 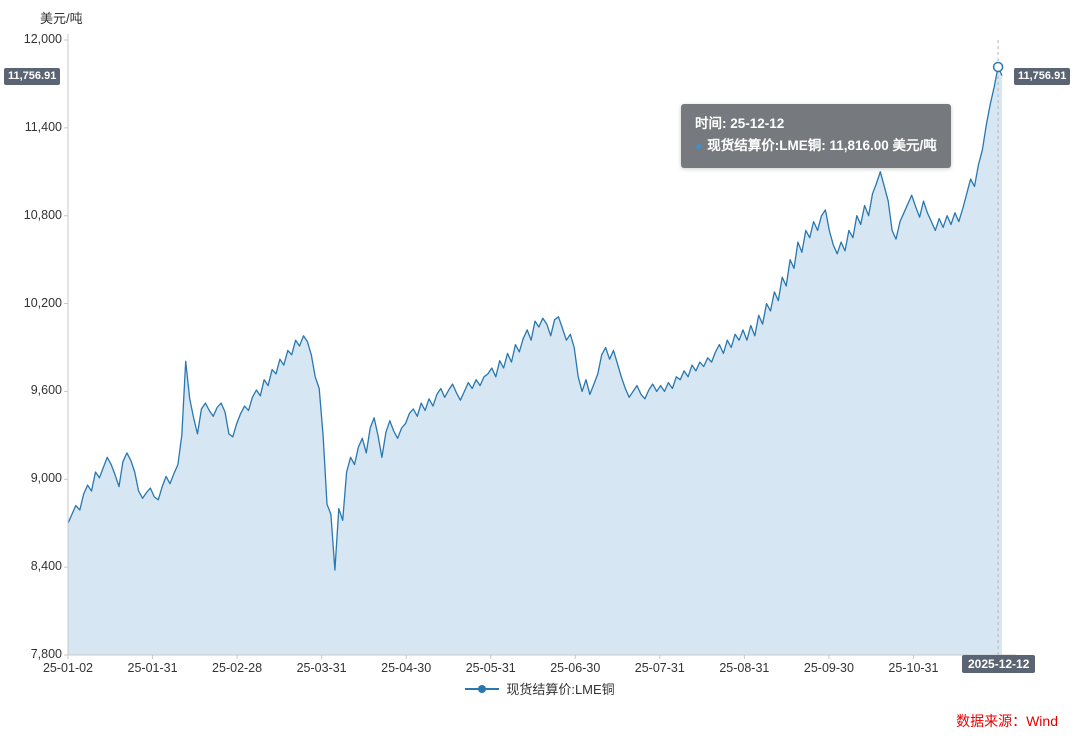 What do you see at coordinates (46, 390) in the screenshot?
I see `y-tick-label: 9,600` at bounding box center [46, 390].